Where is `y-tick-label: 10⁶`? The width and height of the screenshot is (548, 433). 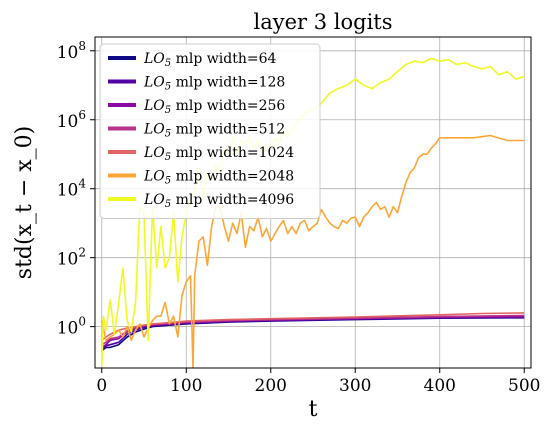
y-tick-label: 10⁶ is located at coordinates (71, 120).